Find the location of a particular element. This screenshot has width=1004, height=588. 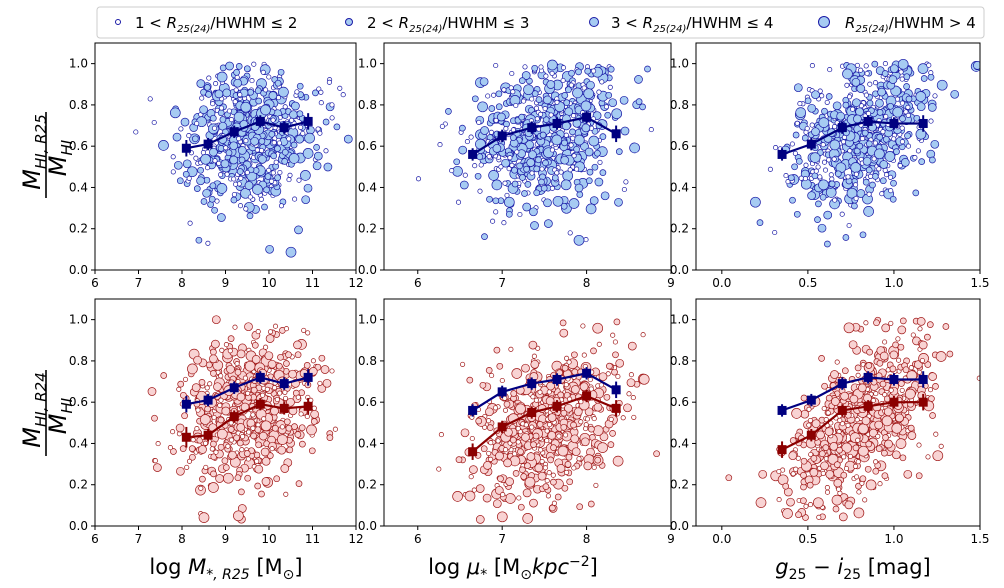

legend-entry-1: 1 < R25(24)/HWHM ≤ 2 is located at coordinates (206, 24).